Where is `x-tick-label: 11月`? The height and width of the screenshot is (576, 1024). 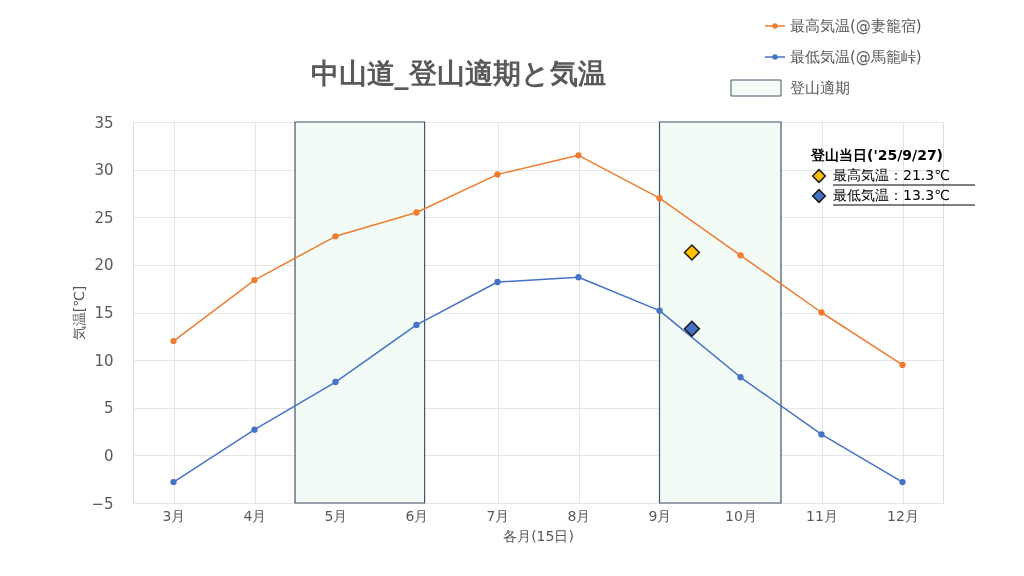 x-tick-label: 11月 is located at coordinates (822, 515).